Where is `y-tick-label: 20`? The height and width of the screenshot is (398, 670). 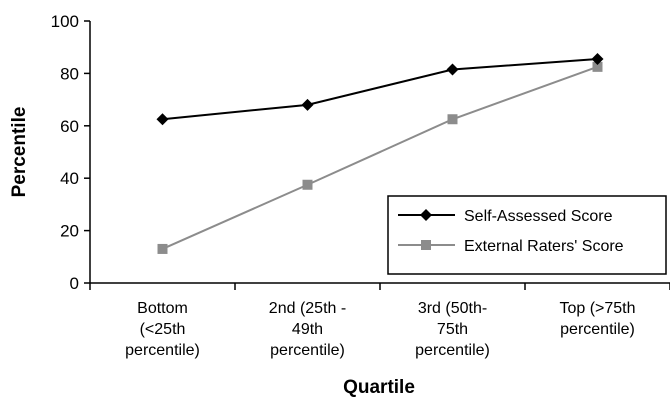 y-tick-label: 20 is located at coordinates (69, 231).